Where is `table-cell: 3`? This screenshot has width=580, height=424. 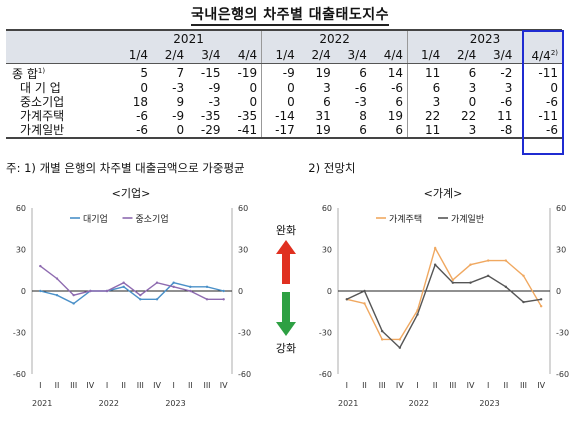
table-cell: 3 is located at coordinates (327, 88).